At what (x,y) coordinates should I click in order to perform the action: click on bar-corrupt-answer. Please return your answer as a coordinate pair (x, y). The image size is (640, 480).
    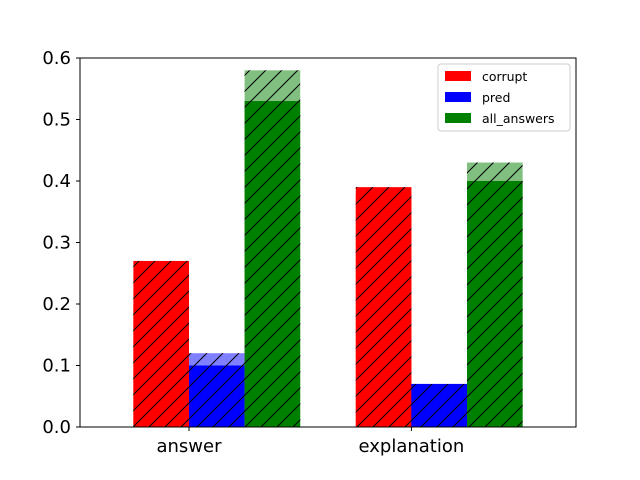
    Looking at the image, I should click on (161, 343).